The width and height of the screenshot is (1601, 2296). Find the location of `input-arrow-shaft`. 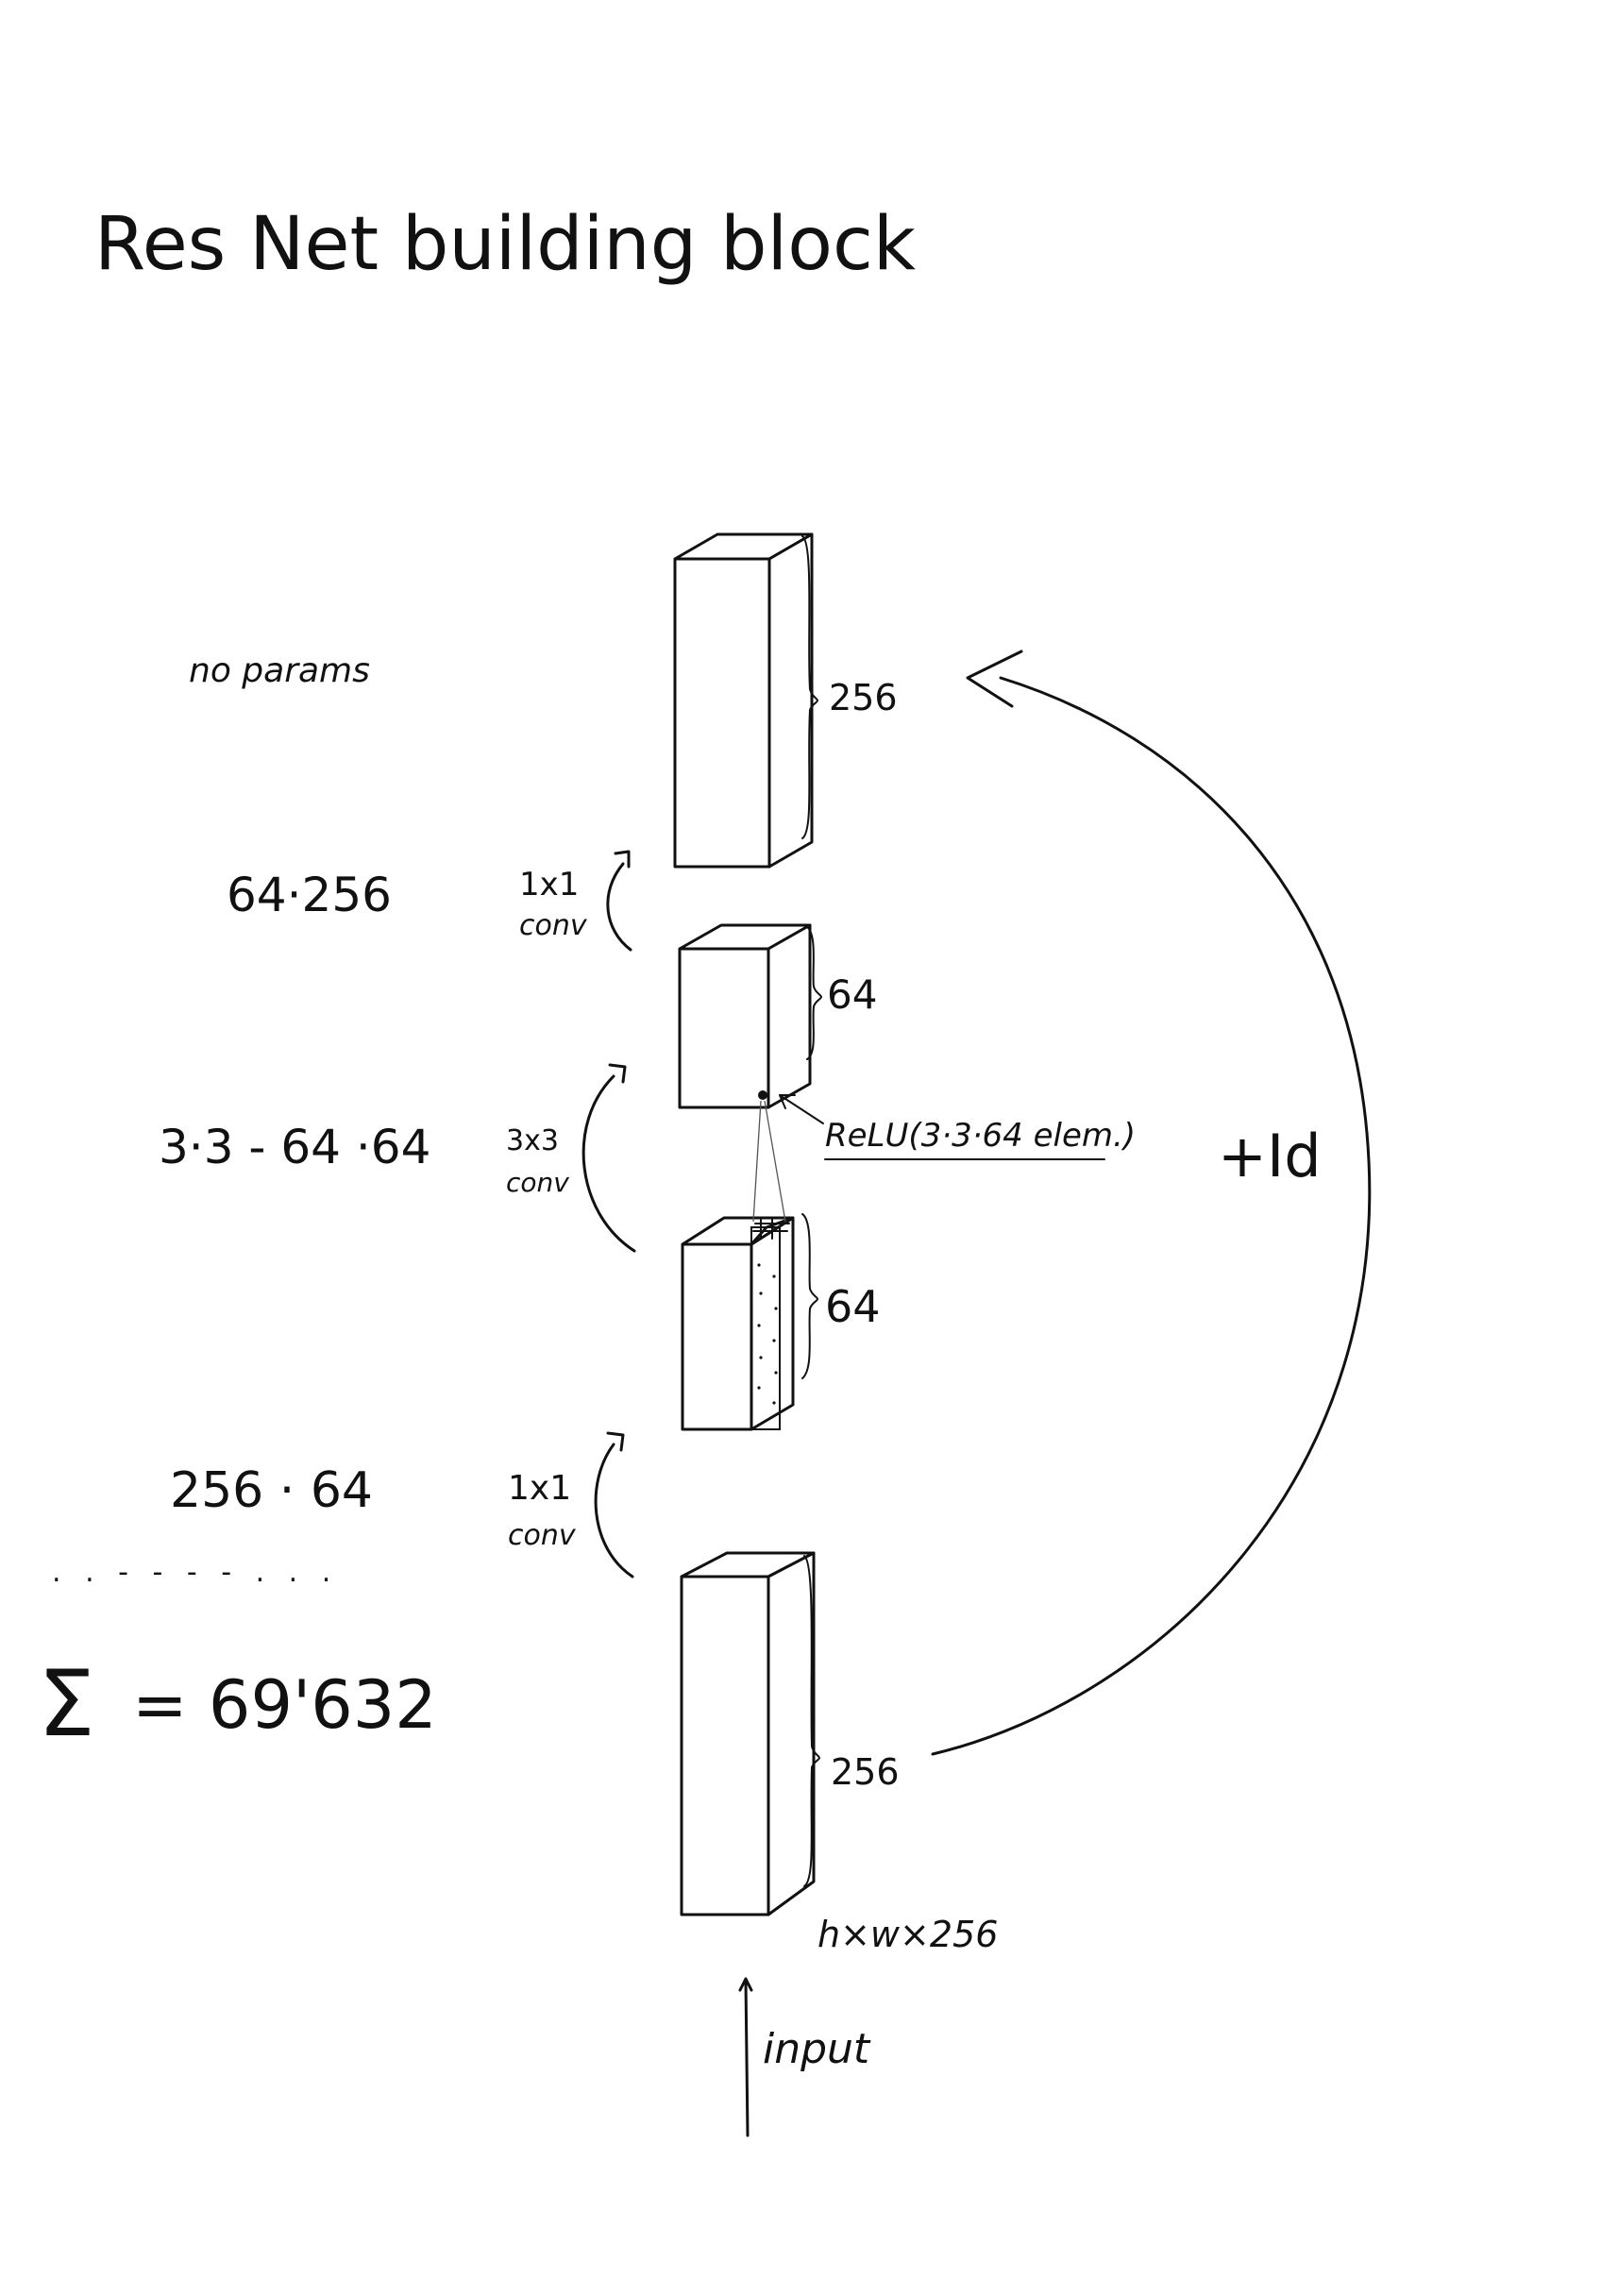

input-arrow-shaft is located at coordinates (747, 2058).